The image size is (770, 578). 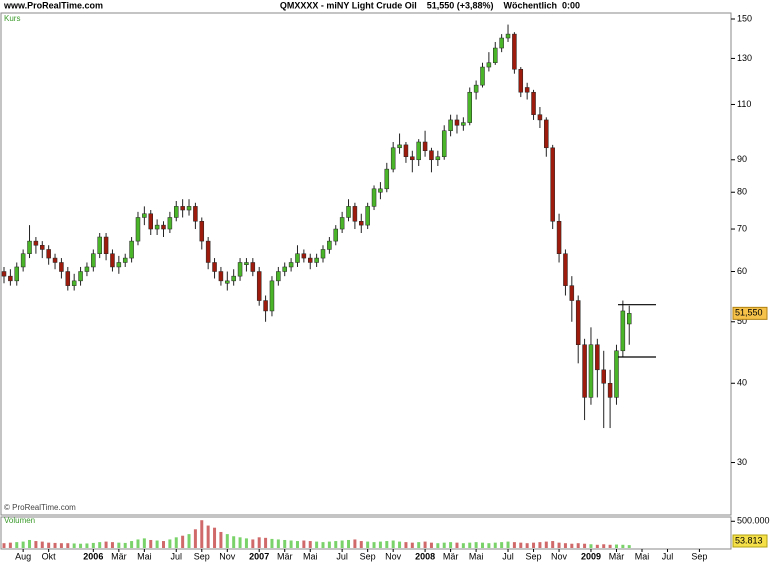 I want to click on y-tick-label: 70, so click(x=742, y=228).